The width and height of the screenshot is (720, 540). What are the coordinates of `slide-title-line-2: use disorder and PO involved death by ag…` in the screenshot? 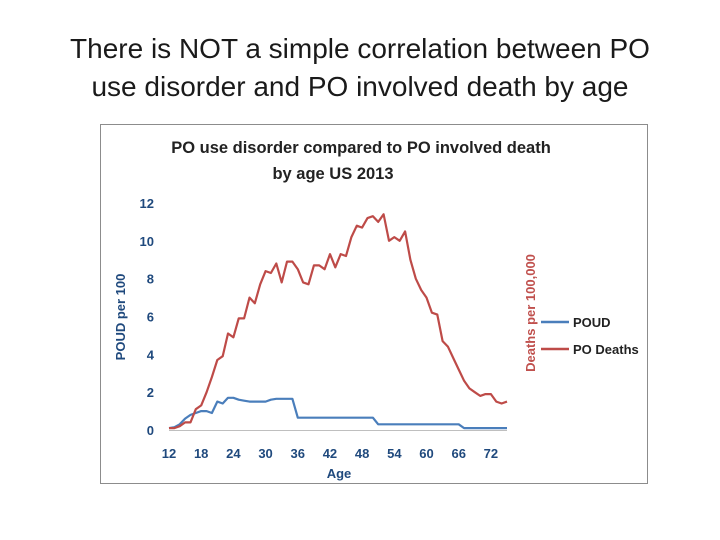 It's located at (360, 86).